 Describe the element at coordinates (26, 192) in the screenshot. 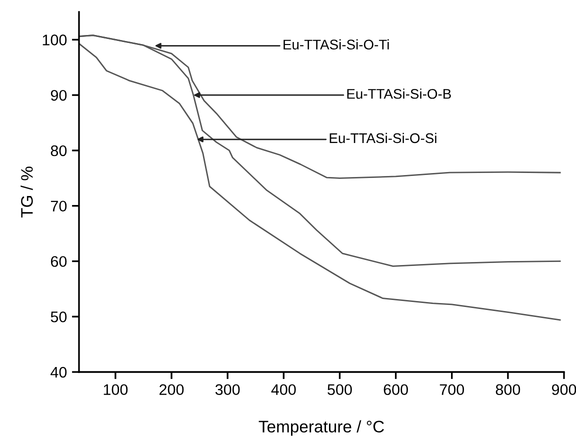

I see `y-axis-title: TG / %` at that location.